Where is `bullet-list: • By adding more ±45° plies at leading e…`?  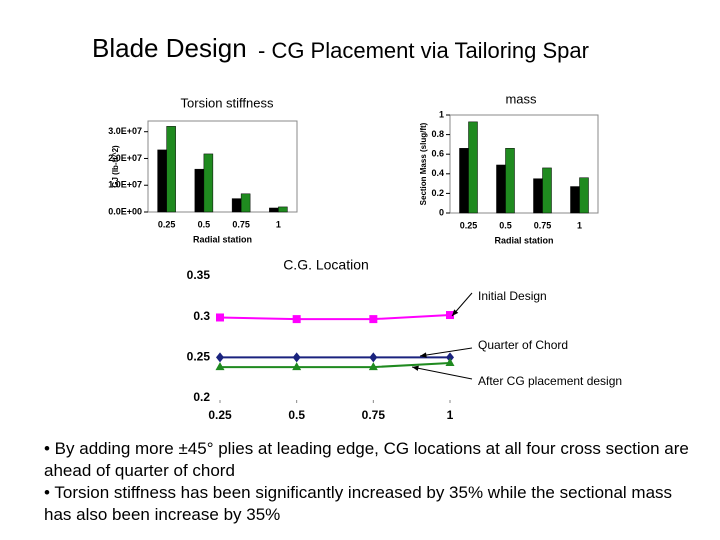 bullet-list: • By adding more ±45° plies at leading e… is located at coordinates (374, 482).